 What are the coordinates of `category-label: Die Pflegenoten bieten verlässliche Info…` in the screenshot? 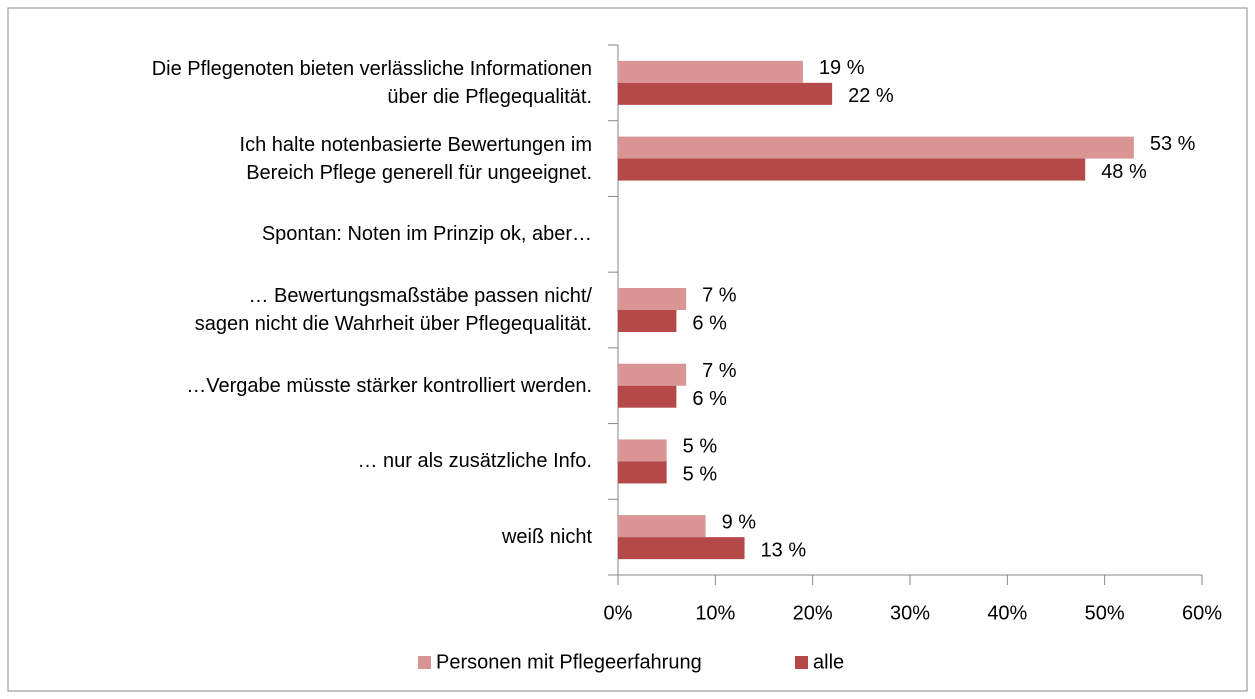 It's located at (371, 82).